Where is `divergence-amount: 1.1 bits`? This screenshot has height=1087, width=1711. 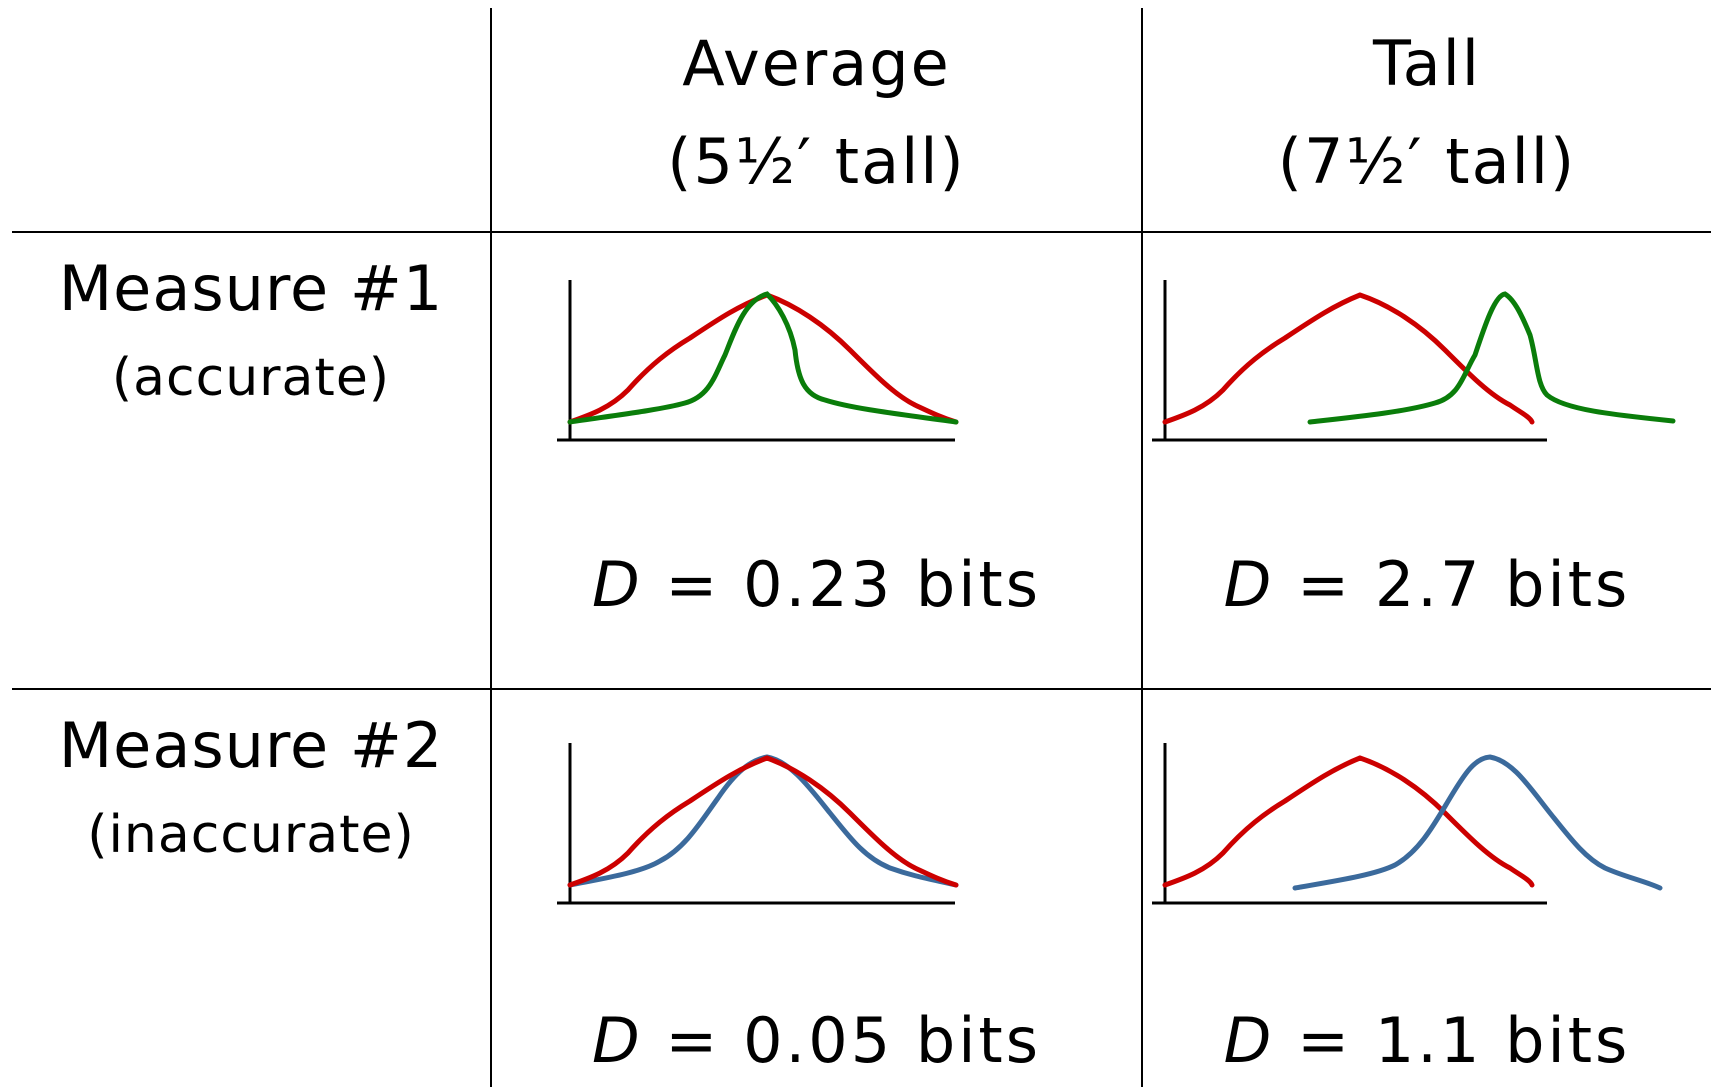 divergence-amount: 1.1 bits is located at coordinates (1502, 1040).